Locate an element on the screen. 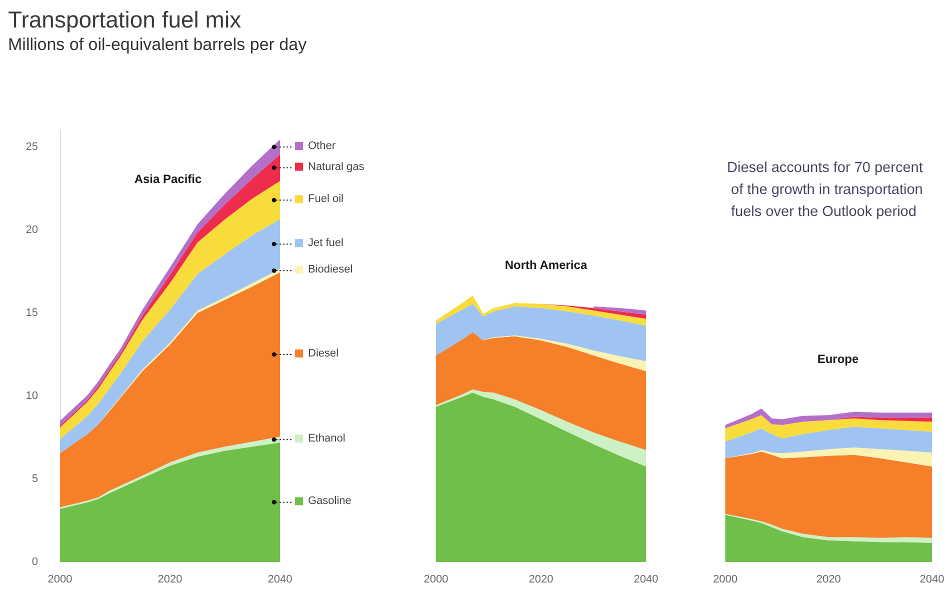 Image resolution: width=948 pixels, height=589 pixels. y-tick-label: 0 is located at coordinates (35, 562).